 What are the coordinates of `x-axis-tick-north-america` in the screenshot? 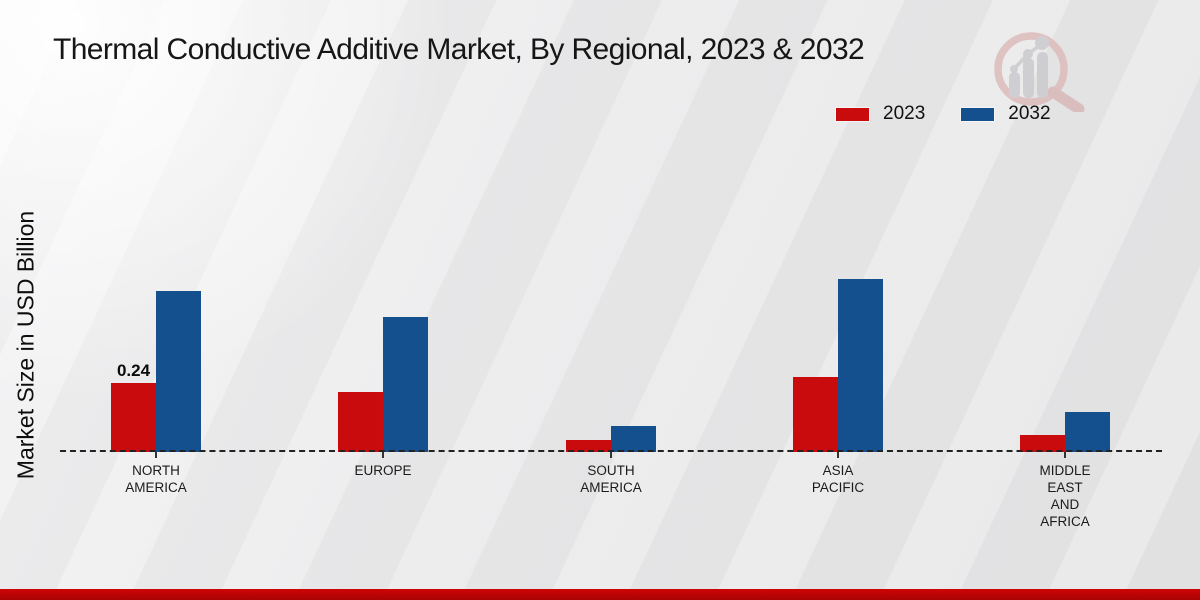 It's located at (156, 454).